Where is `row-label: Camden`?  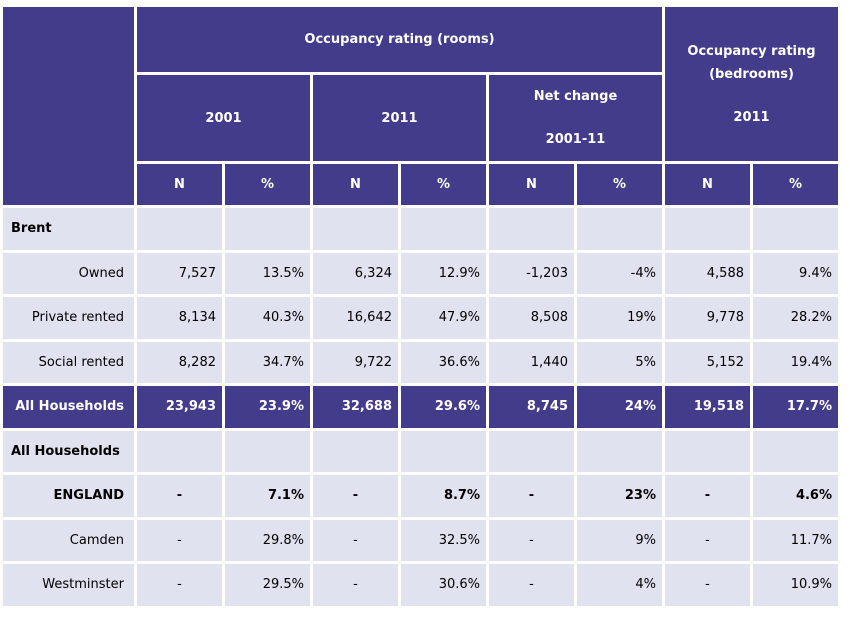 row-label: Camden is located at coordinates (68, 540).